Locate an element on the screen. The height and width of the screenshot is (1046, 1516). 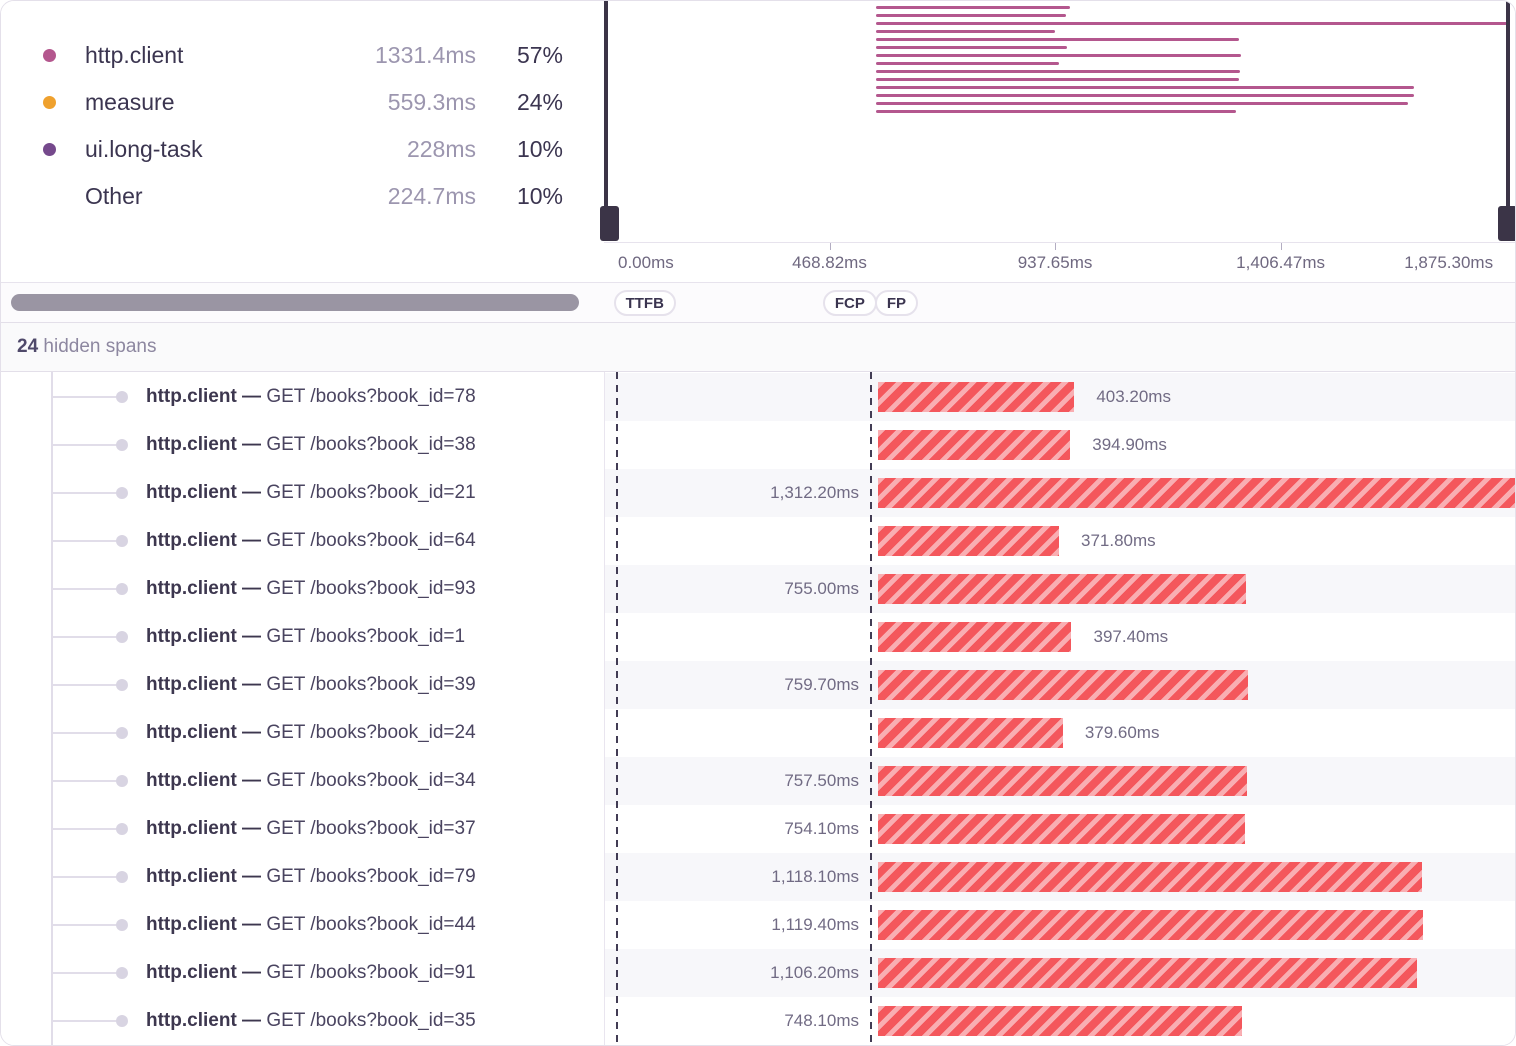
span-description: http.client — GET /books?book_id=21 is located at coordinates (311, 493).